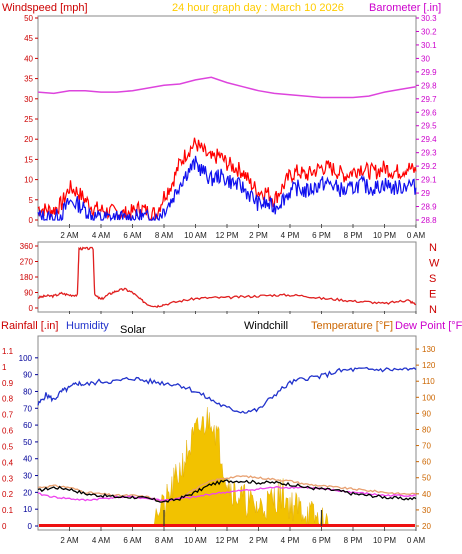 This screenshot has width=462, height=554. I want to click on hum-y-tick-label: 60, so click(27, 425).